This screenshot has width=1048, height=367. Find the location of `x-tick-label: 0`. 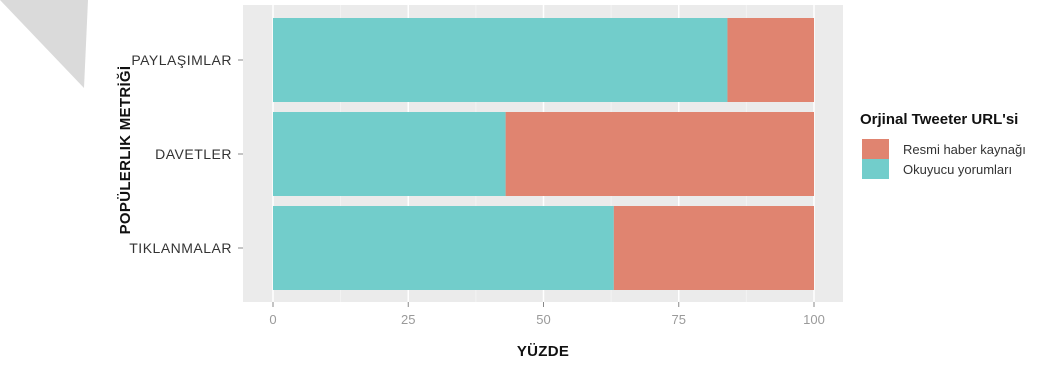

x-tick-label: 0 is located at coordinates (272, 319).